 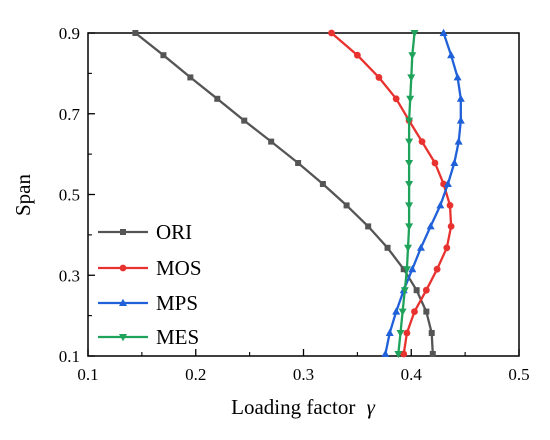 What do you see at coordinates (87, 374) in the screenshot?
I see `x-tick-label: 0.1` at bounding box center [87, 374].